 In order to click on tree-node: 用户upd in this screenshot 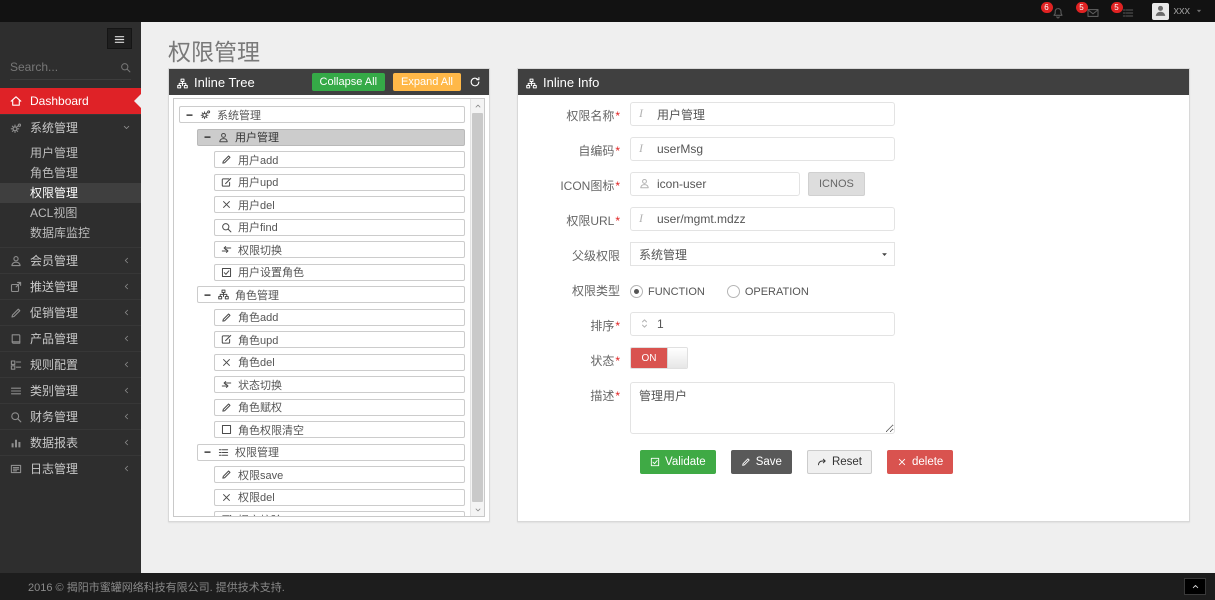, I will do `click(339, 182)`.